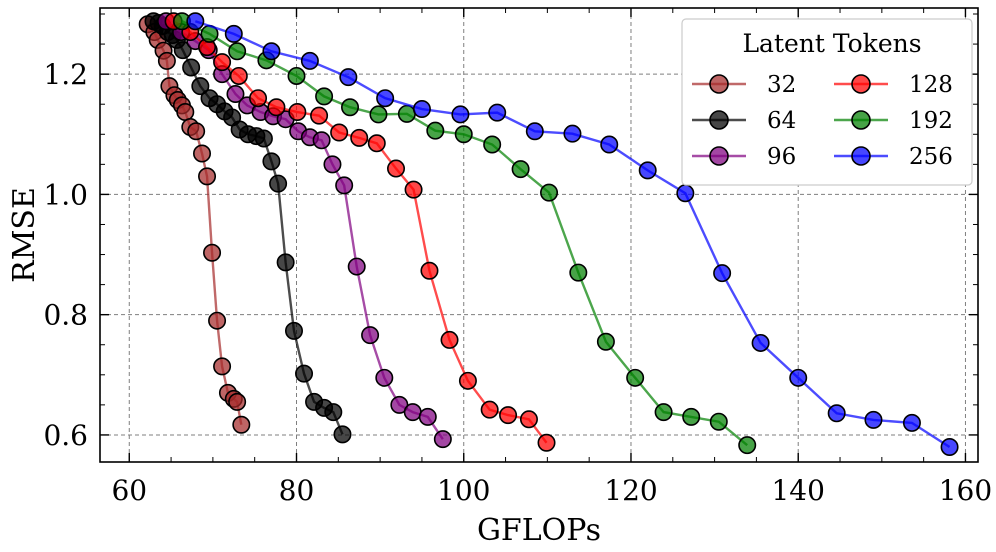 The width and height of the screenshot is (996, 552). What do you see at coordinates (931, 85) in the screenshot?
I see `legend-label-128: 128` at bounding box center [931, 85].